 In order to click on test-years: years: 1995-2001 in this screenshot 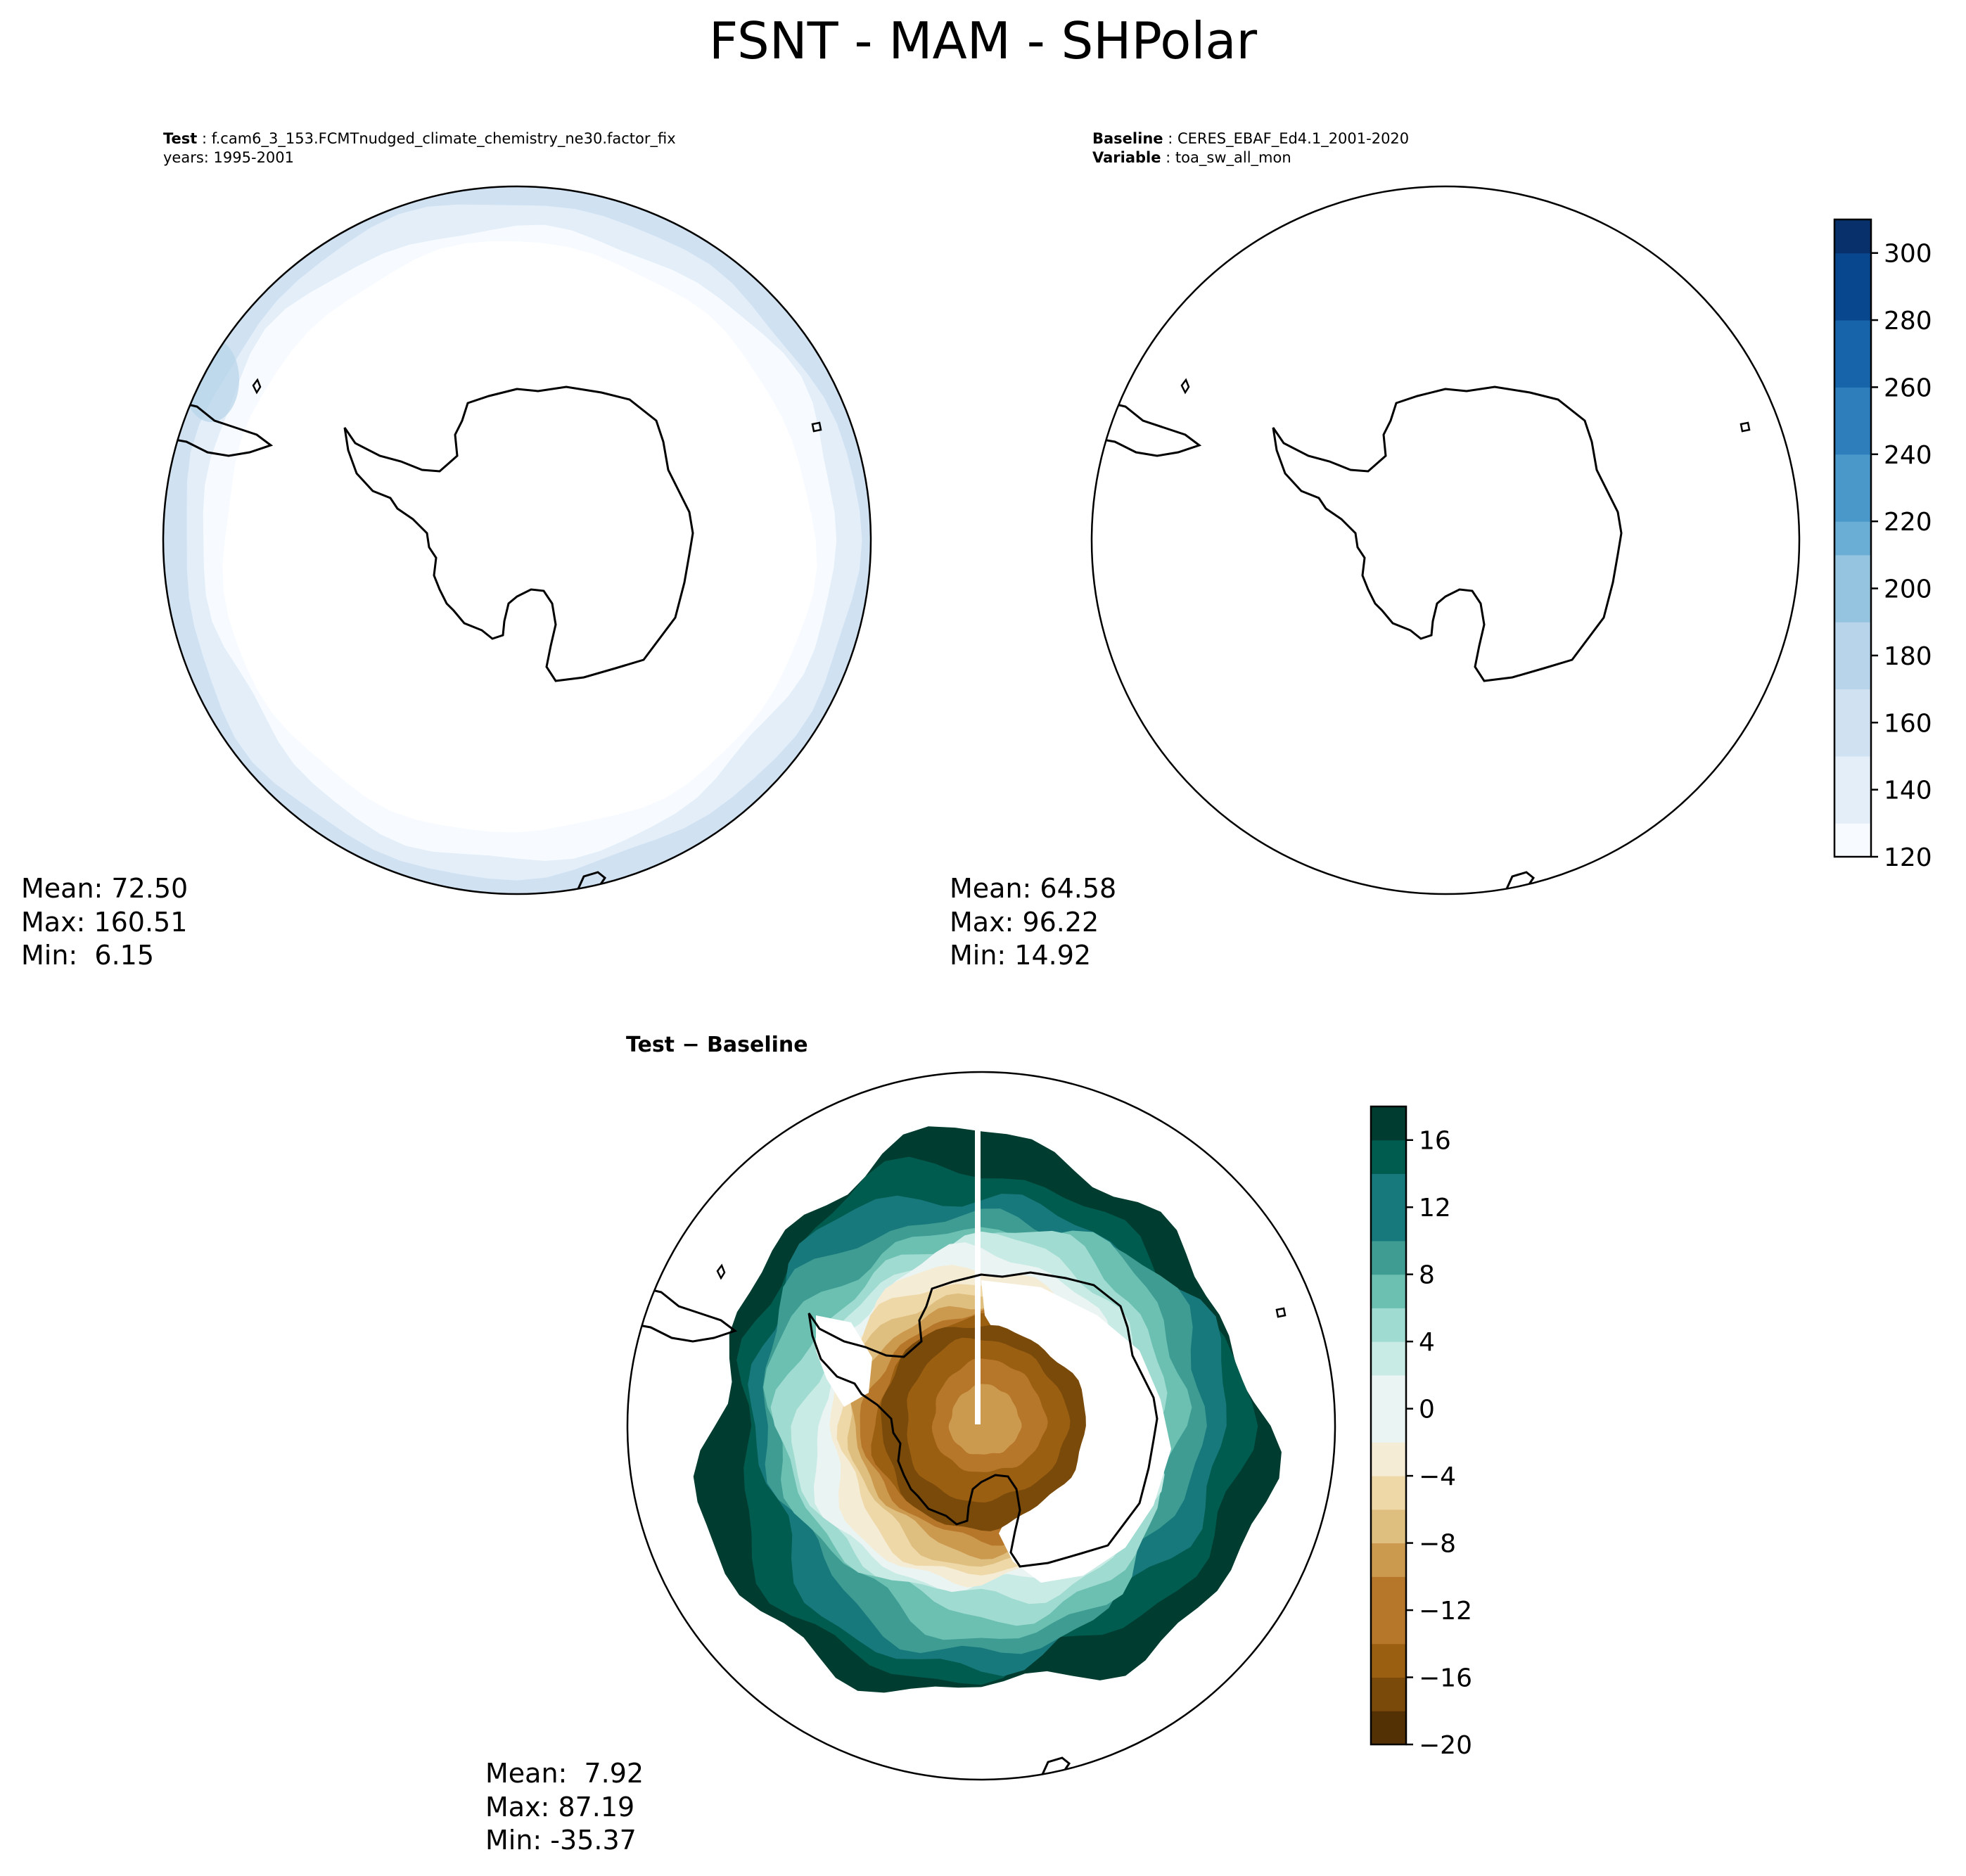, I will do `click(229, 158)`.